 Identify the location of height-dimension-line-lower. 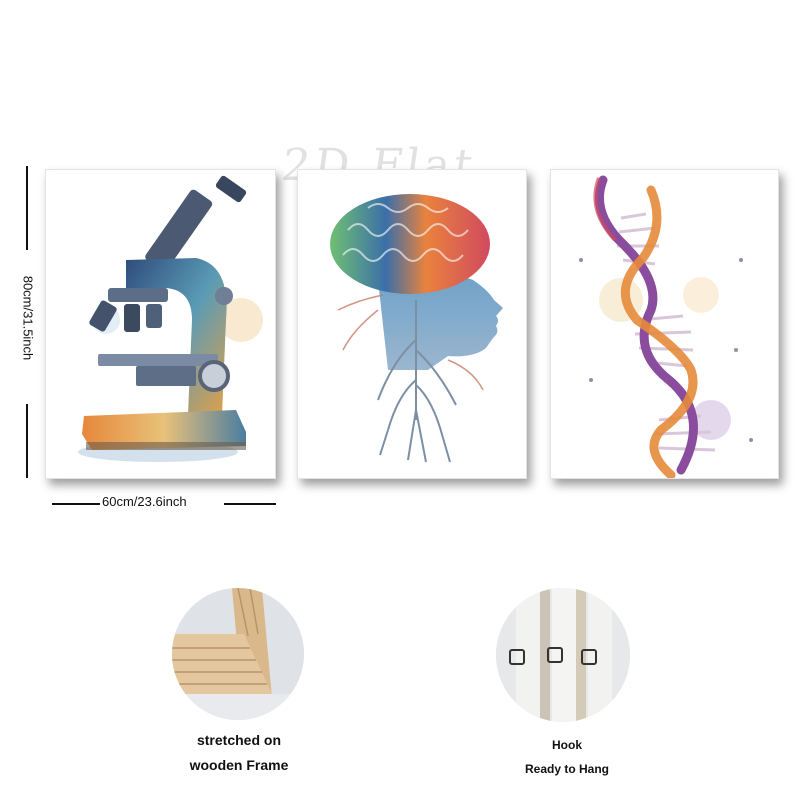
(27, 441).